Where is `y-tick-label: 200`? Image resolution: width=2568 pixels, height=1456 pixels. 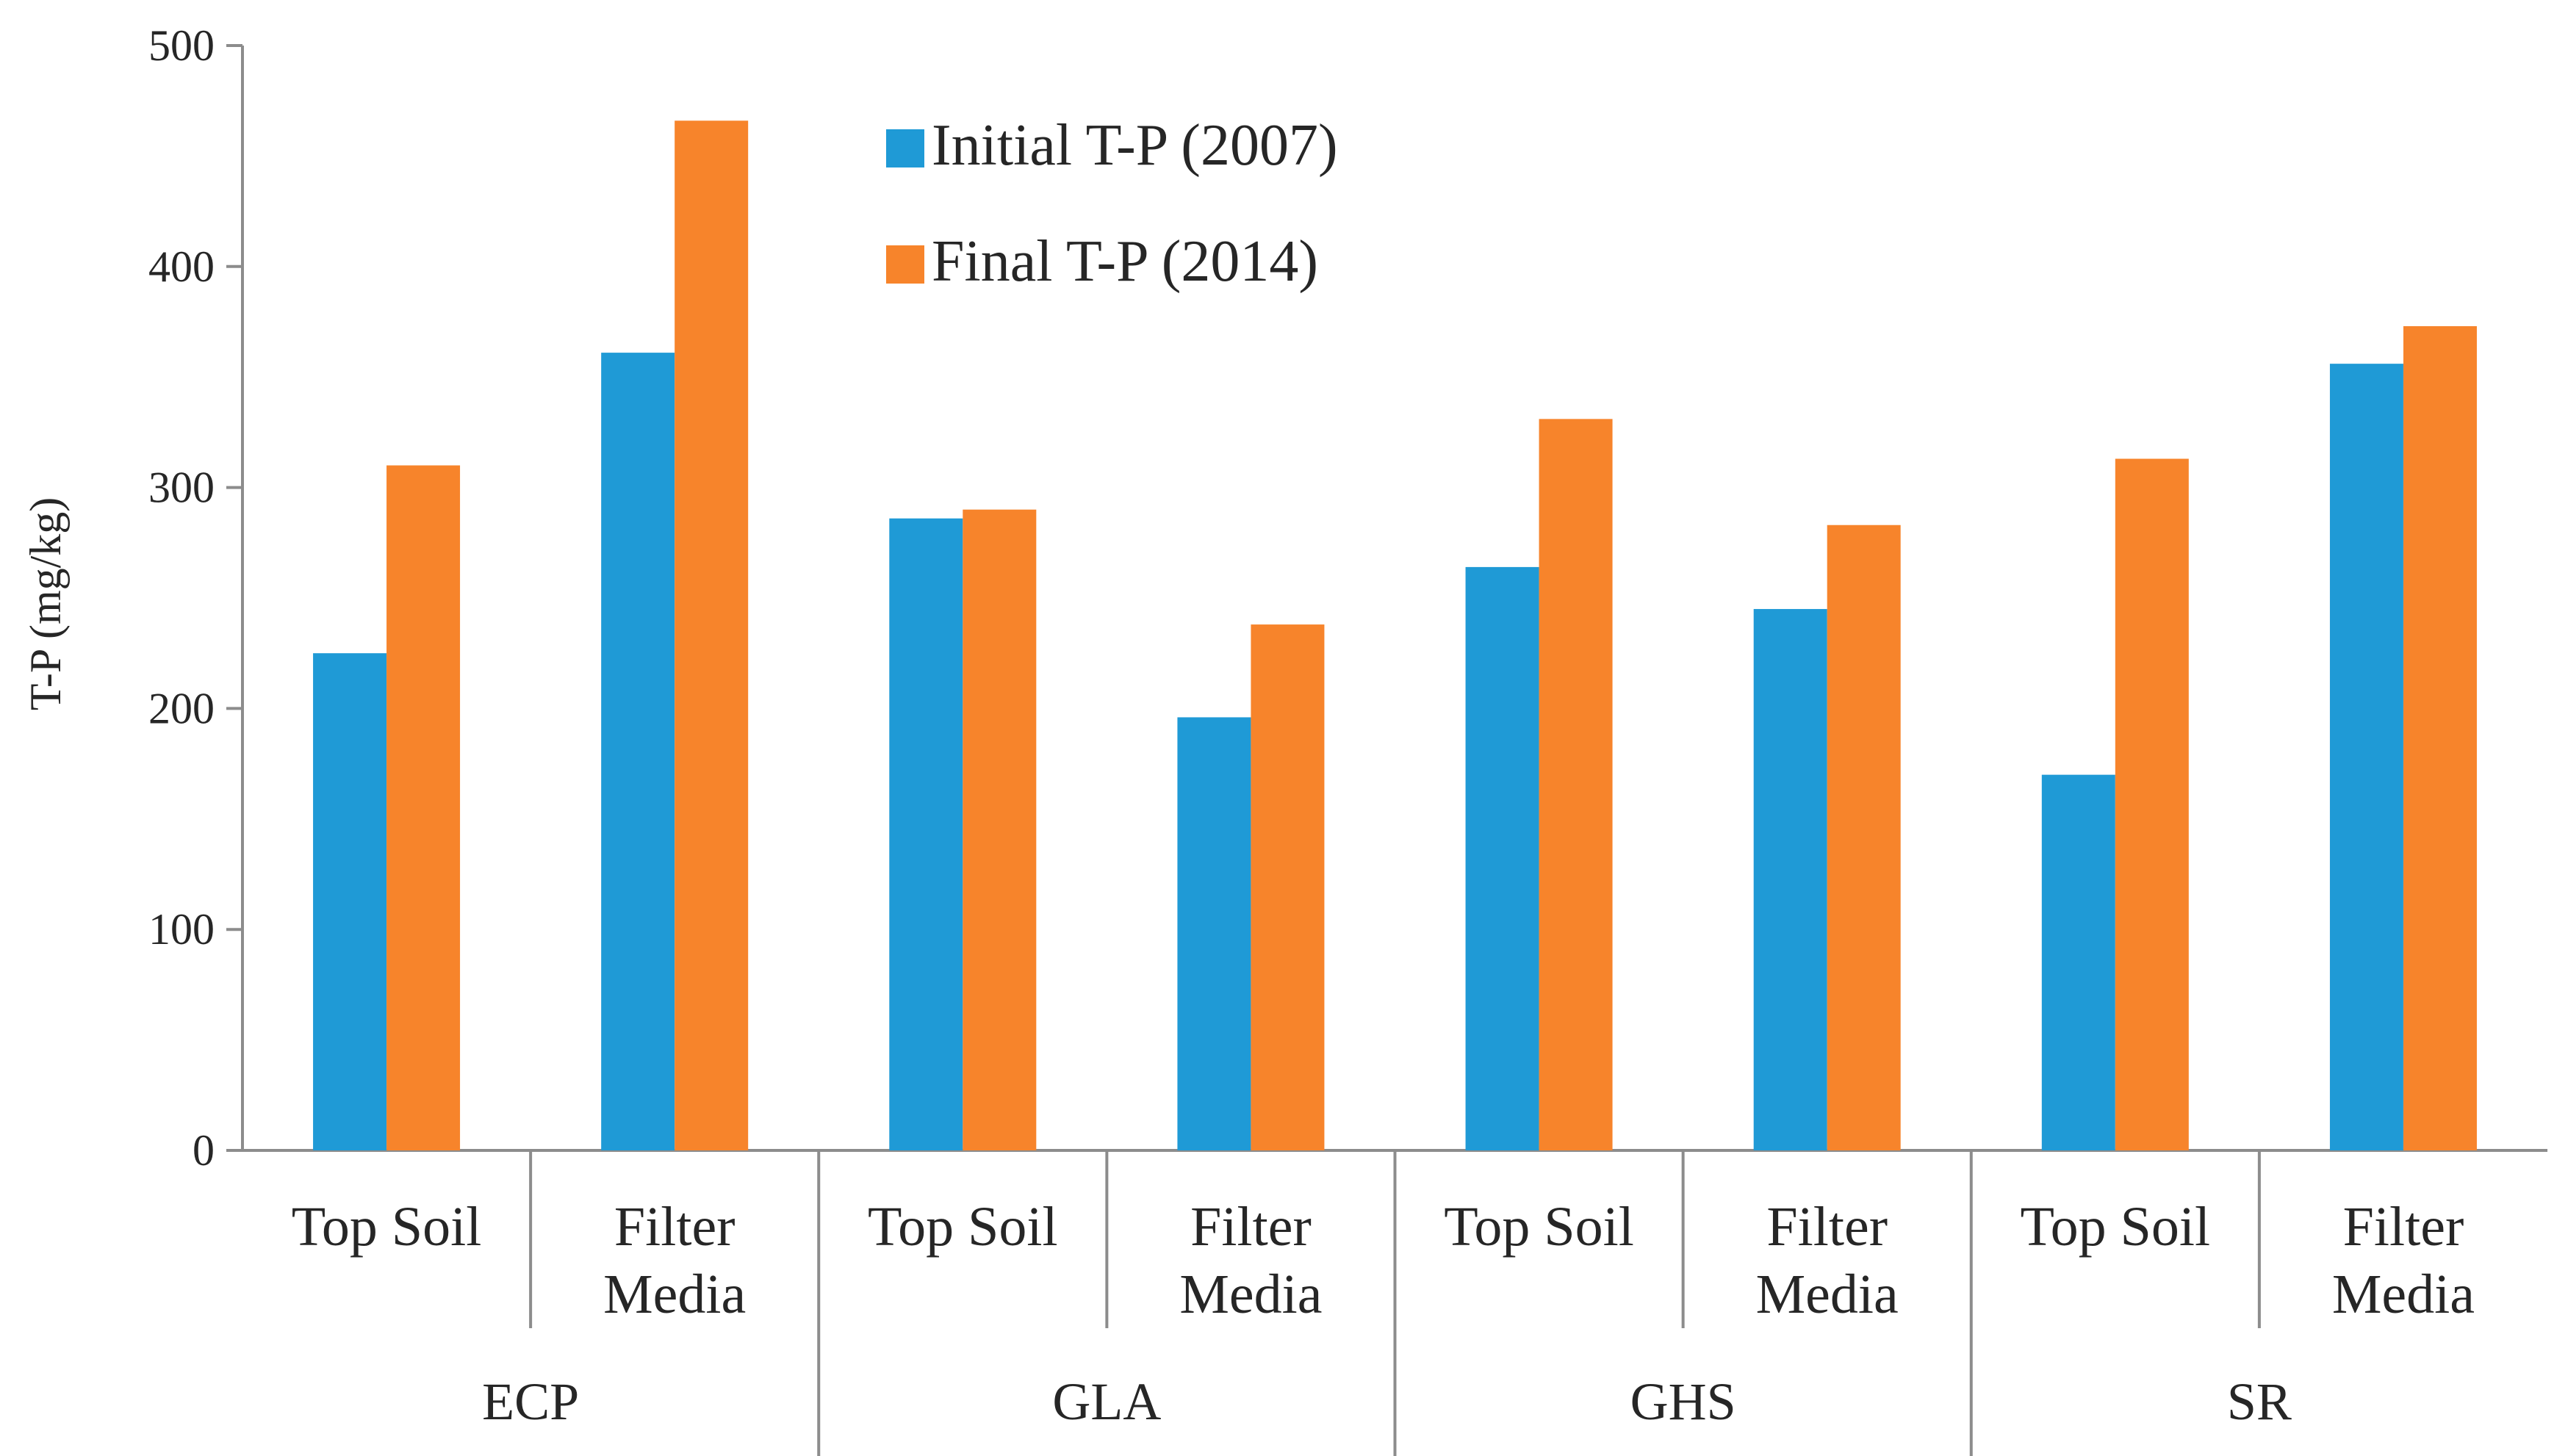
y-tick-label: 200 is located at coordinates (181, 708).